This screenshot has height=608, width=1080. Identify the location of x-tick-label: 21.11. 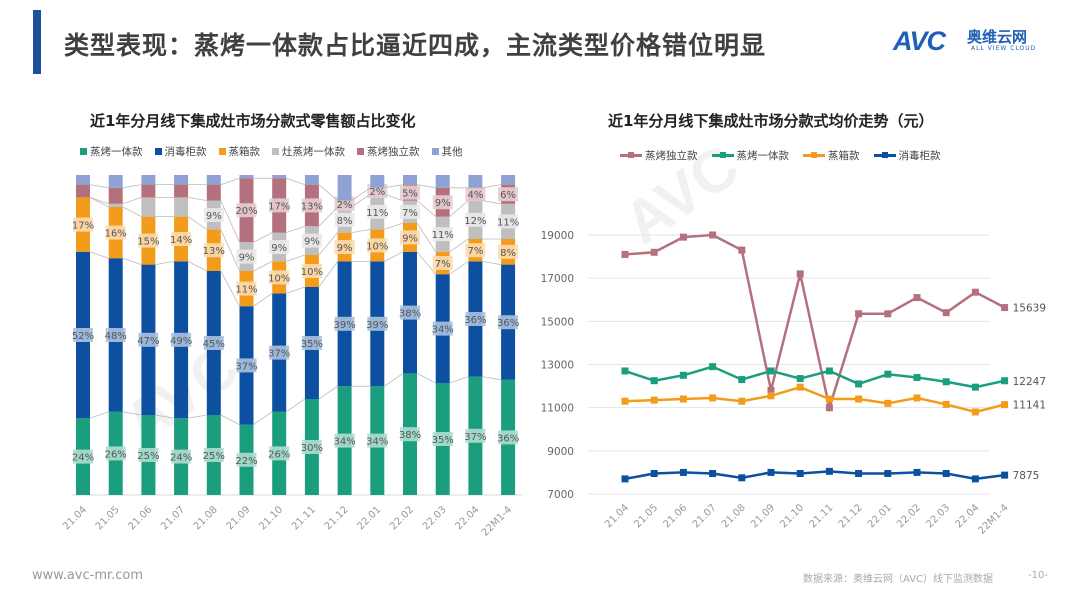
(821, 516).